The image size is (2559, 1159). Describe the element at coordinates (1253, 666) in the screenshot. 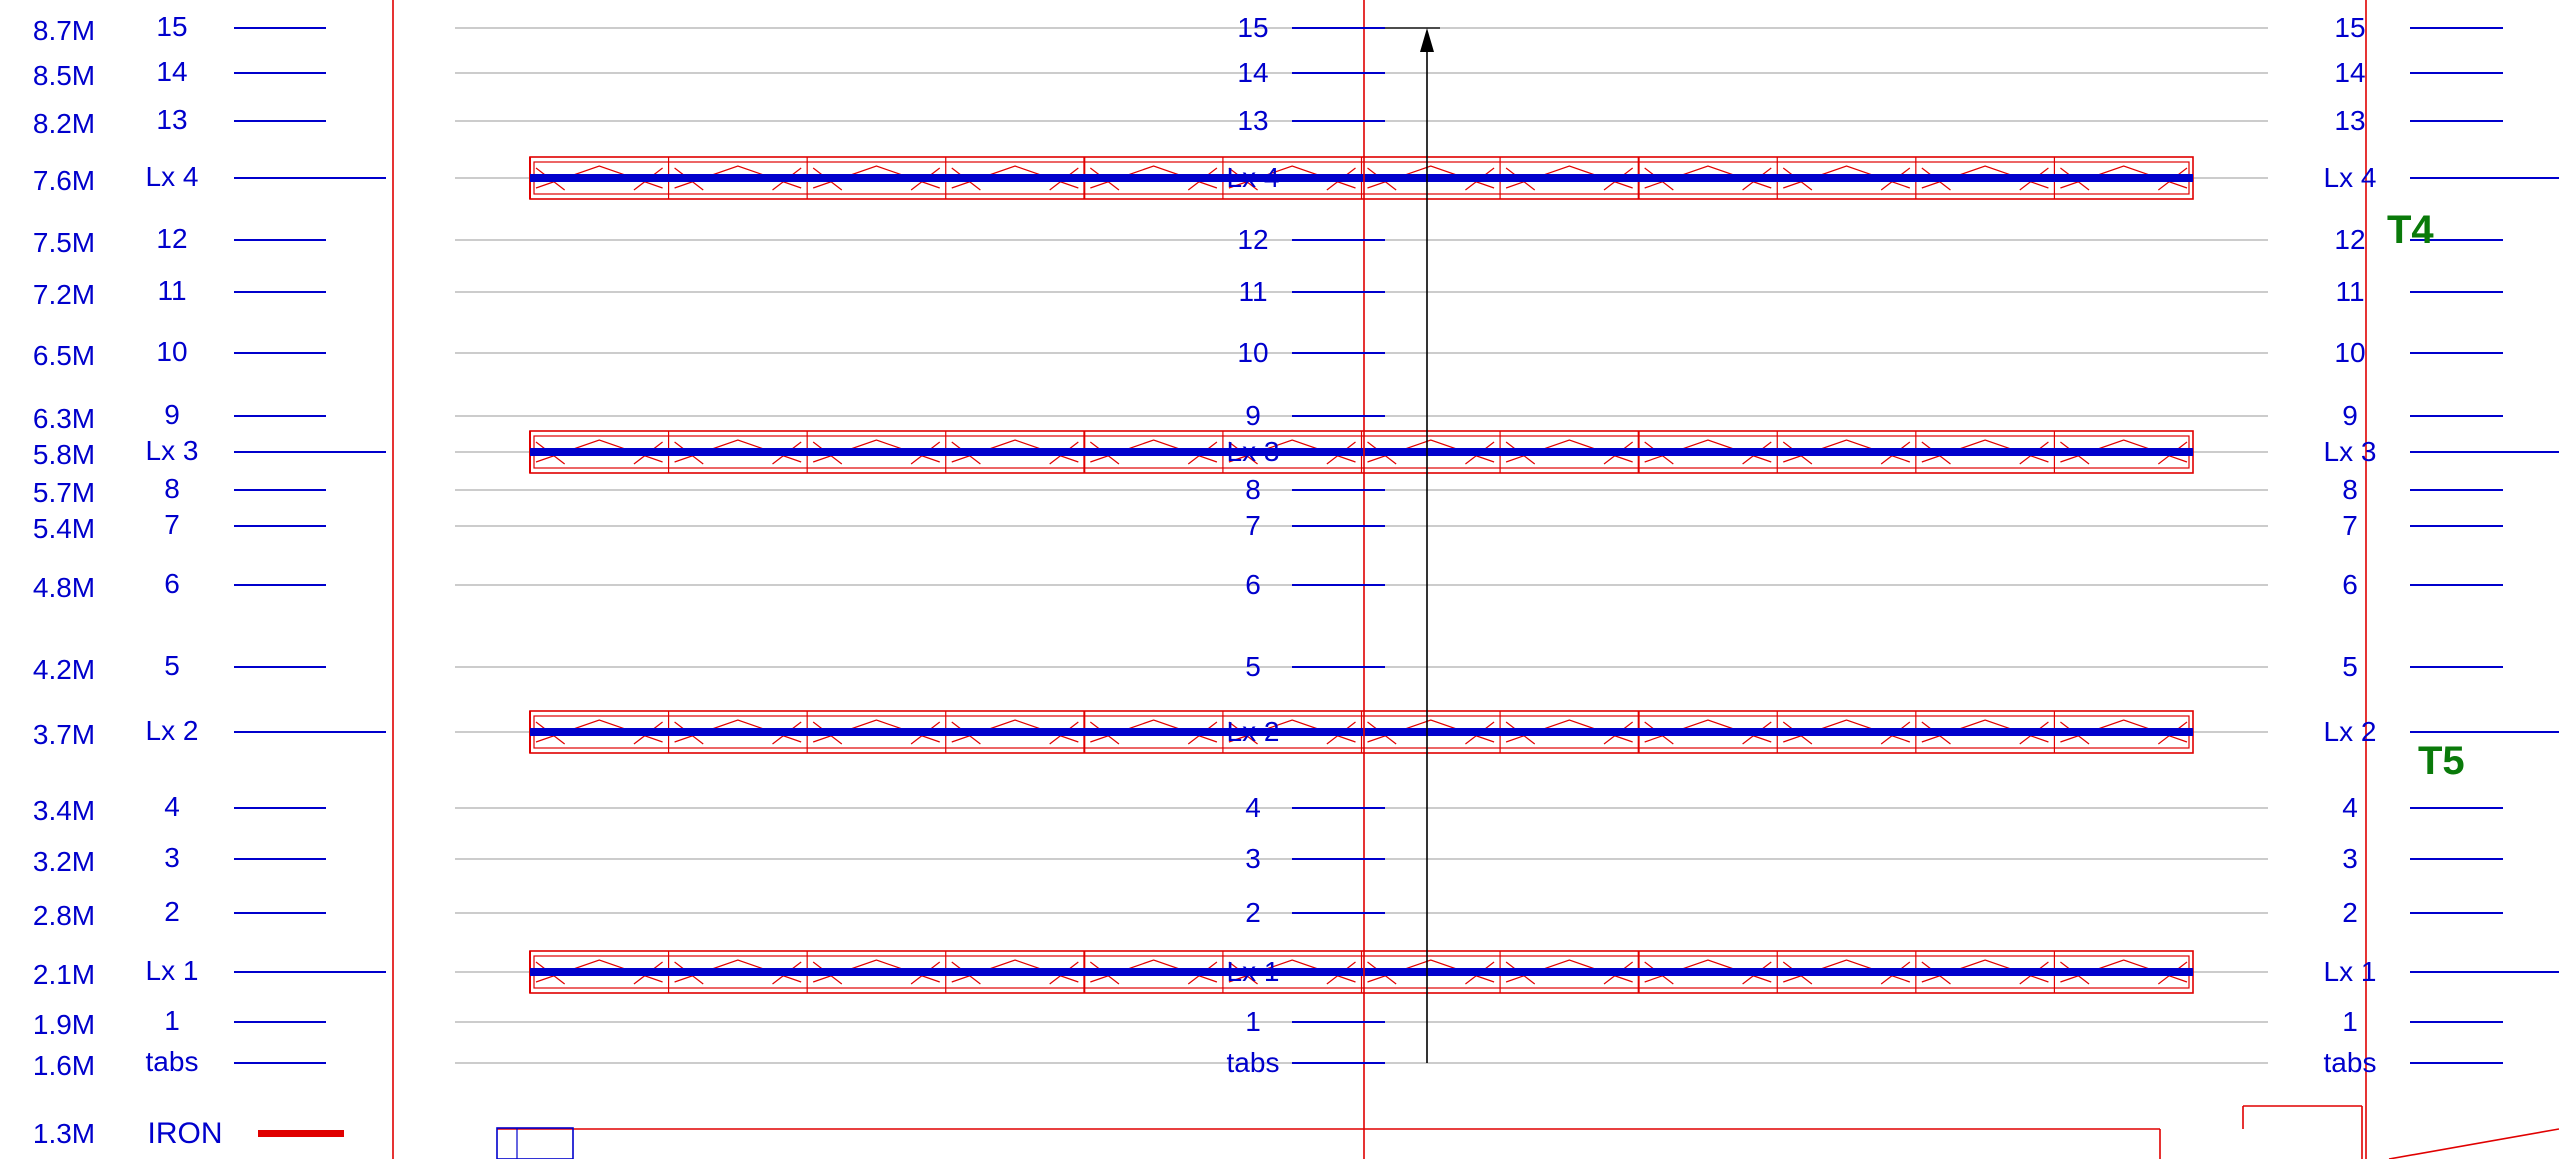

I see `center-line-label: 5` at that location.